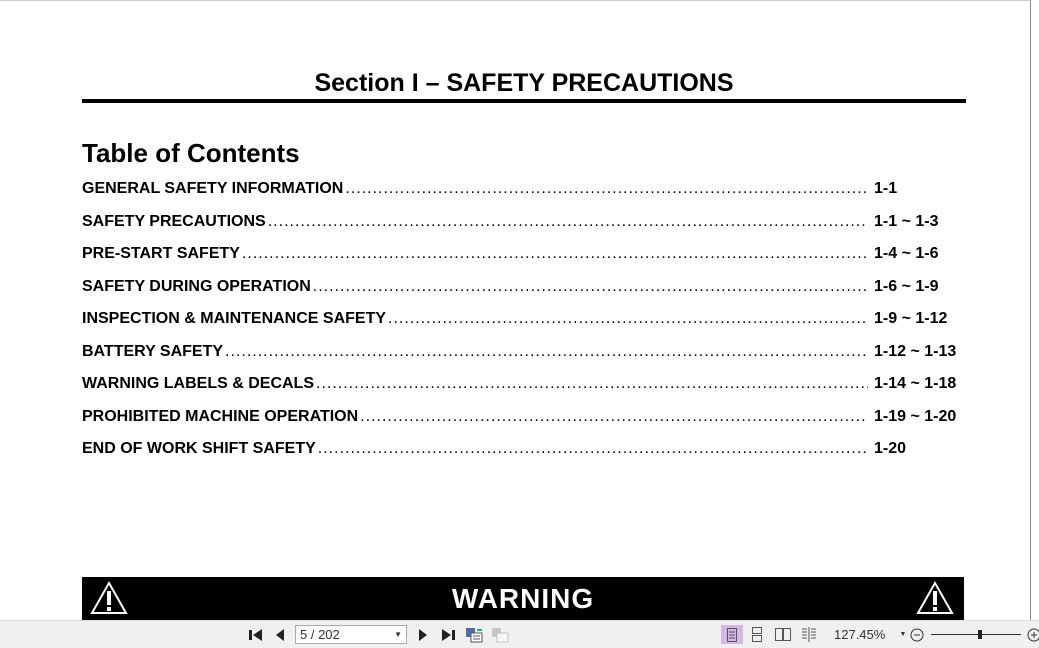 The height and width of the screenshot is (648, 1039). What do you see at coordinates (903, 634) in the screenshot?
I see `zoom-dropdown-icon: ▼` at bounding box center [903, 634].